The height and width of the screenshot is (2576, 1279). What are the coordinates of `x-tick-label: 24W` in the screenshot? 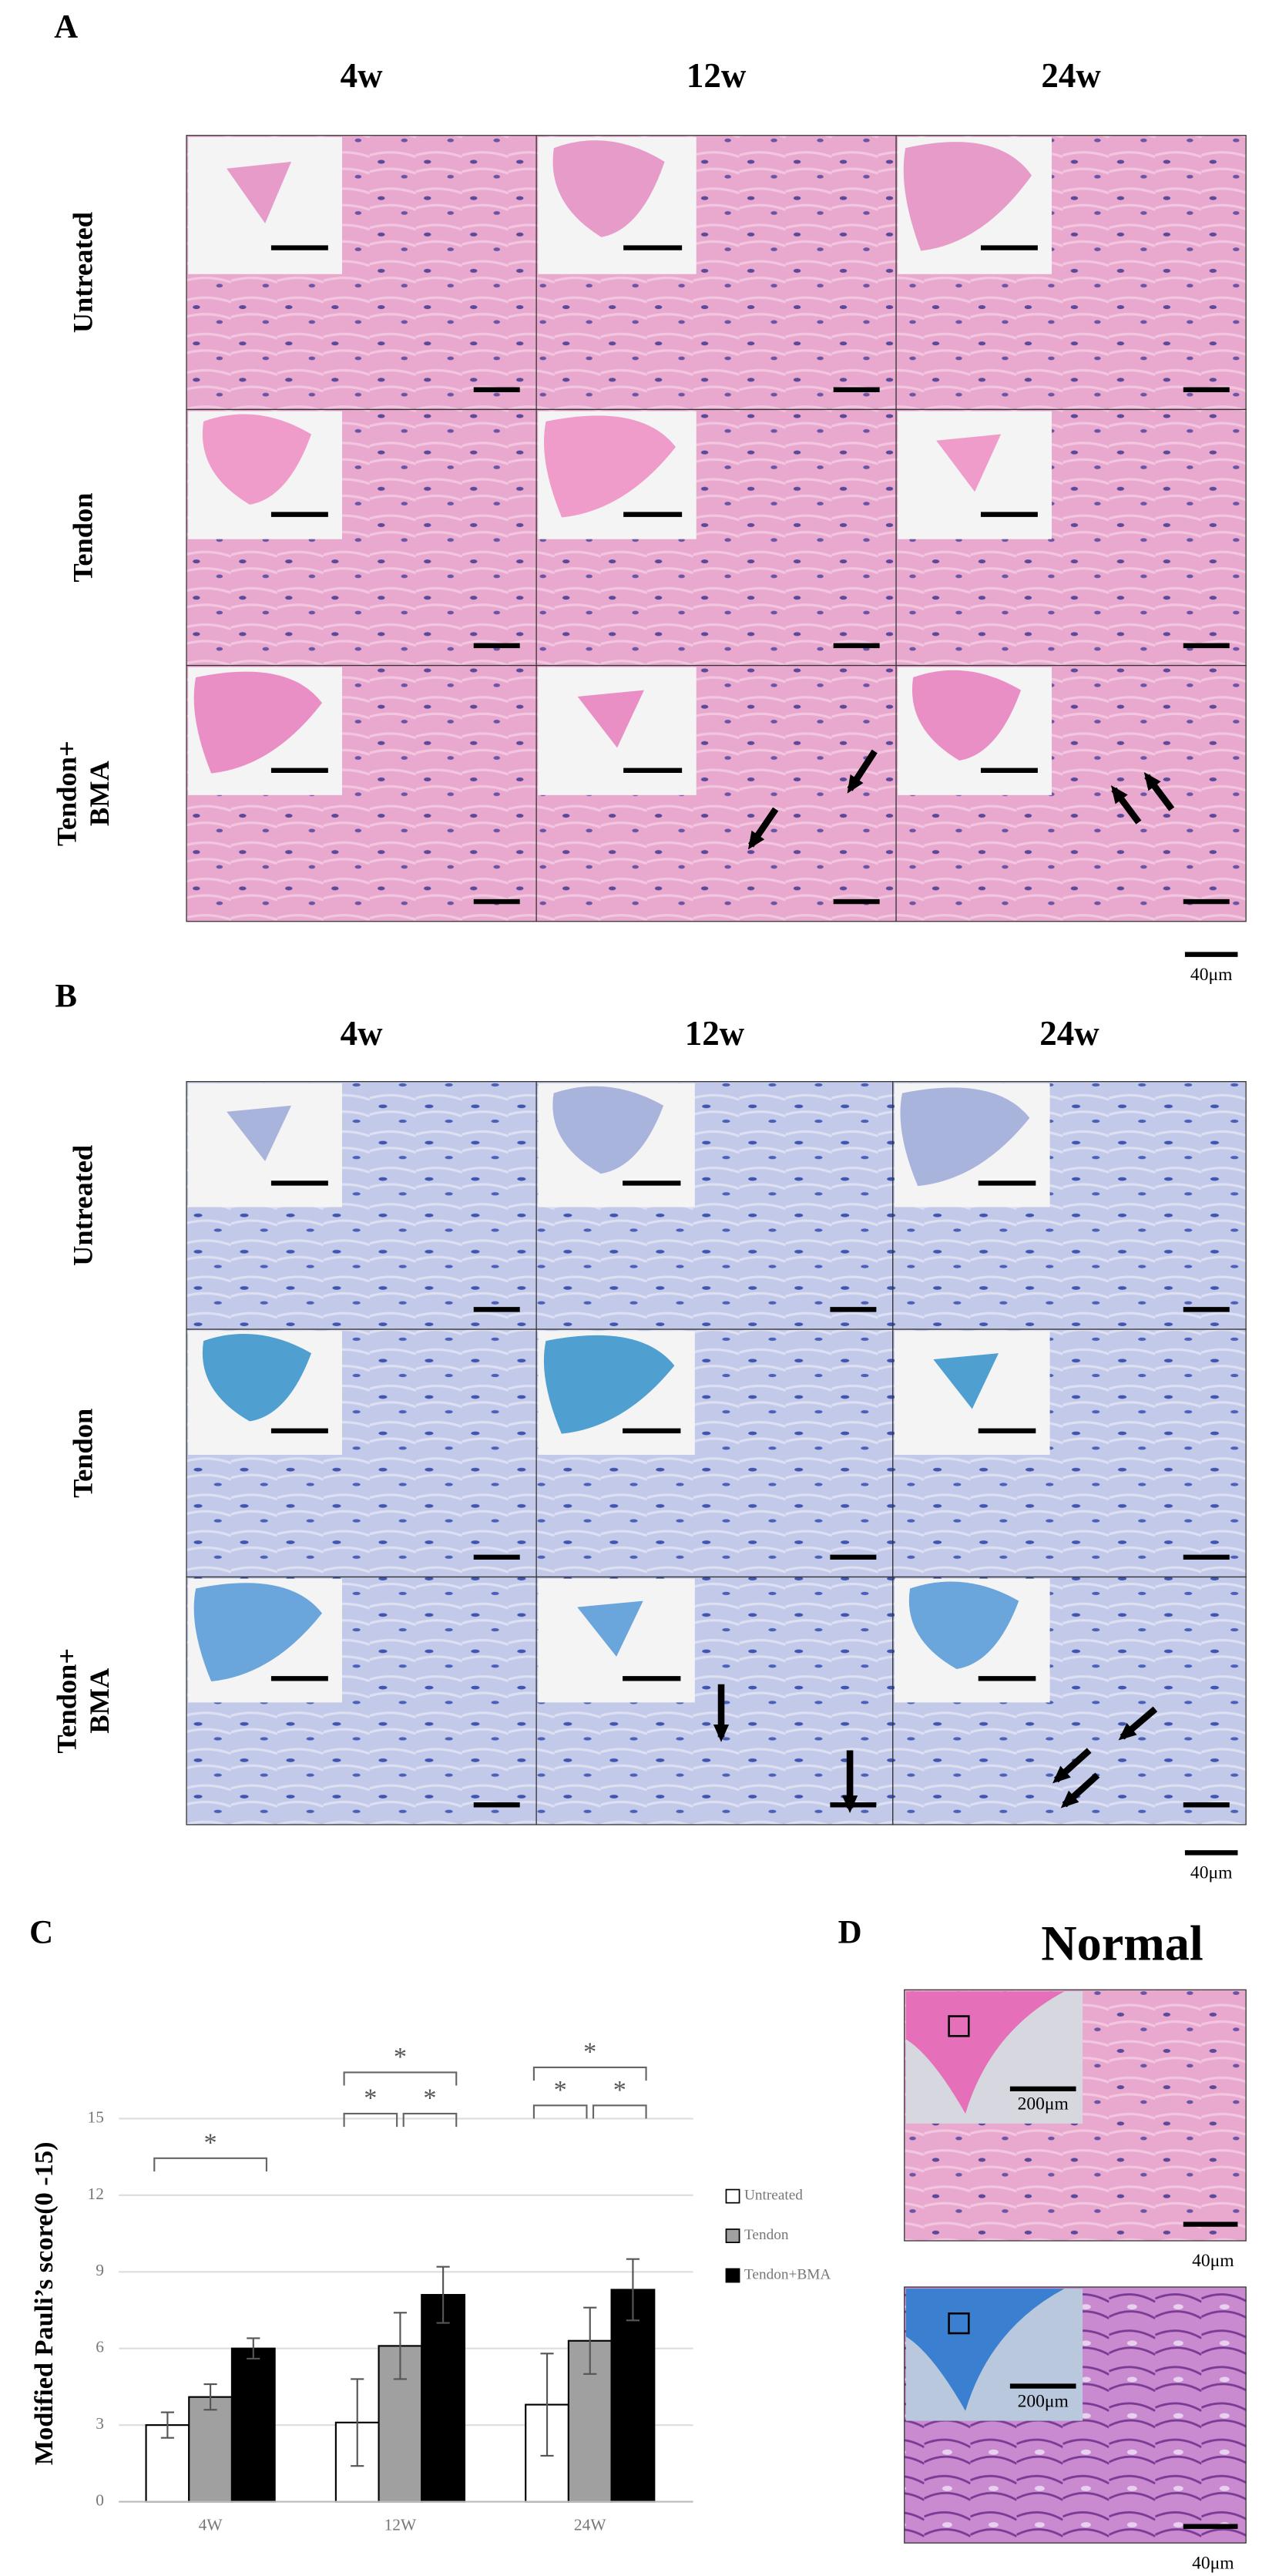 It's located at (590, 2525).